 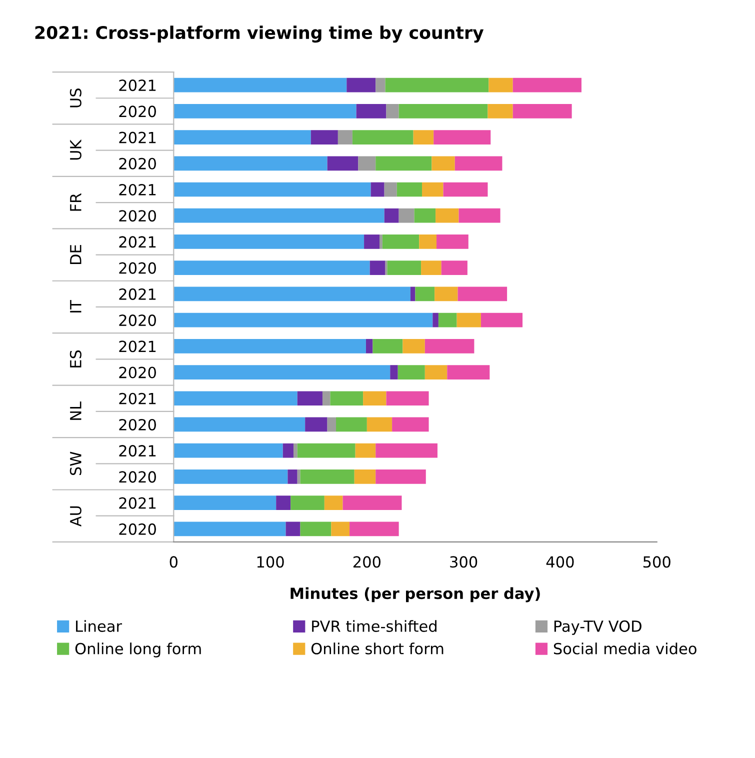 I want to click on x-tick-label: 200, so click(x=366, y=562).